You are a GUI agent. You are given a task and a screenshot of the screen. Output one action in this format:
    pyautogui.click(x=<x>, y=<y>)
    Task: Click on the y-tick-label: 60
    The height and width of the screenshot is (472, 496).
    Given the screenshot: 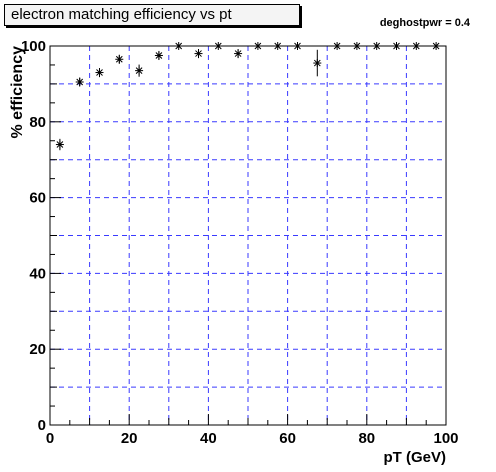 What is the action you would take?
    pyautogui.click(x=37, y=198)
    